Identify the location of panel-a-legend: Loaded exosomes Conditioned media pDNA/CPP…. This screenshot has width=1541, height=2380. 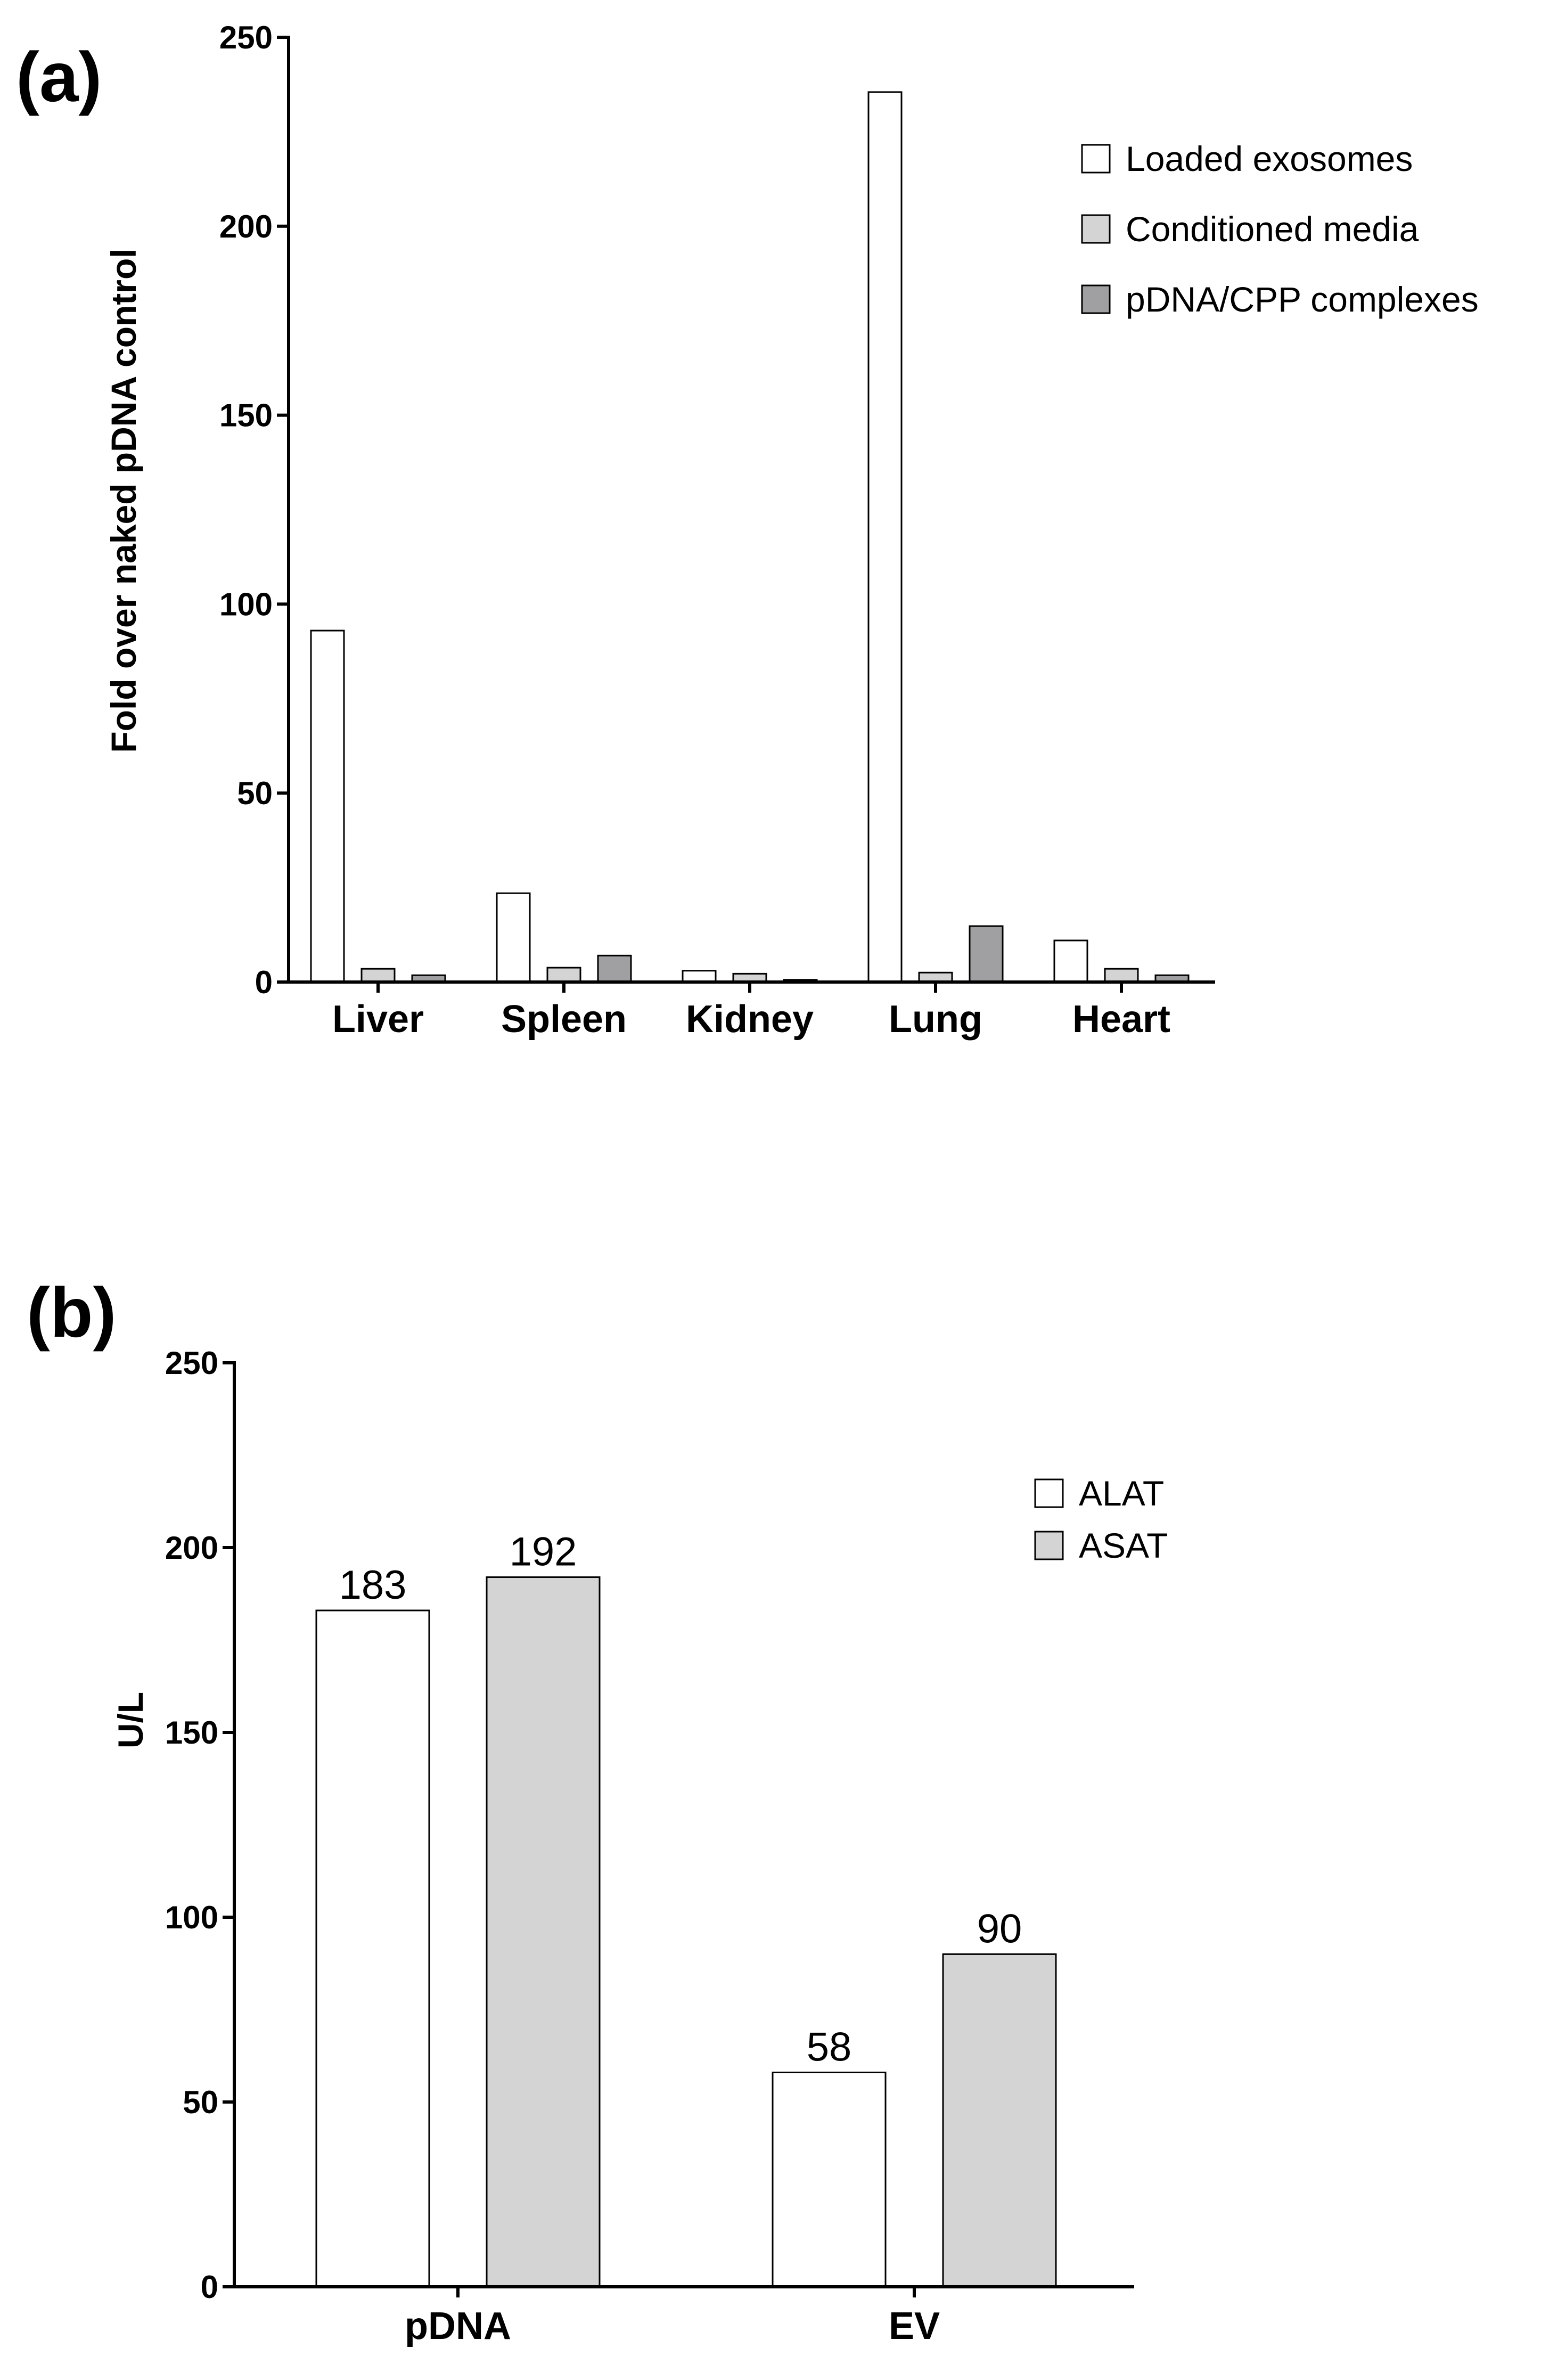
(1280, 229).